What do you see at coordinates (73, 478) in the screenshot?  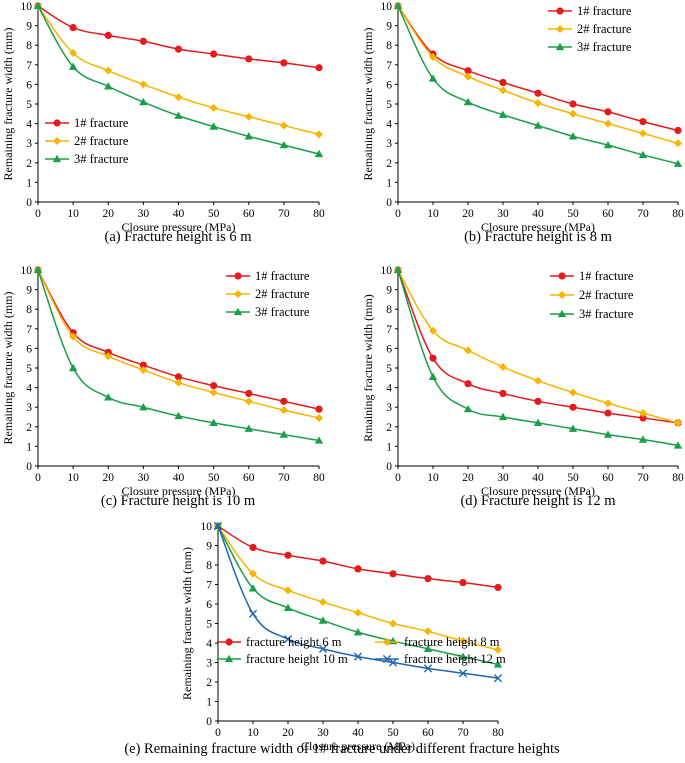 I see `x-tick-label: 10` at bounding box center [73, 478].